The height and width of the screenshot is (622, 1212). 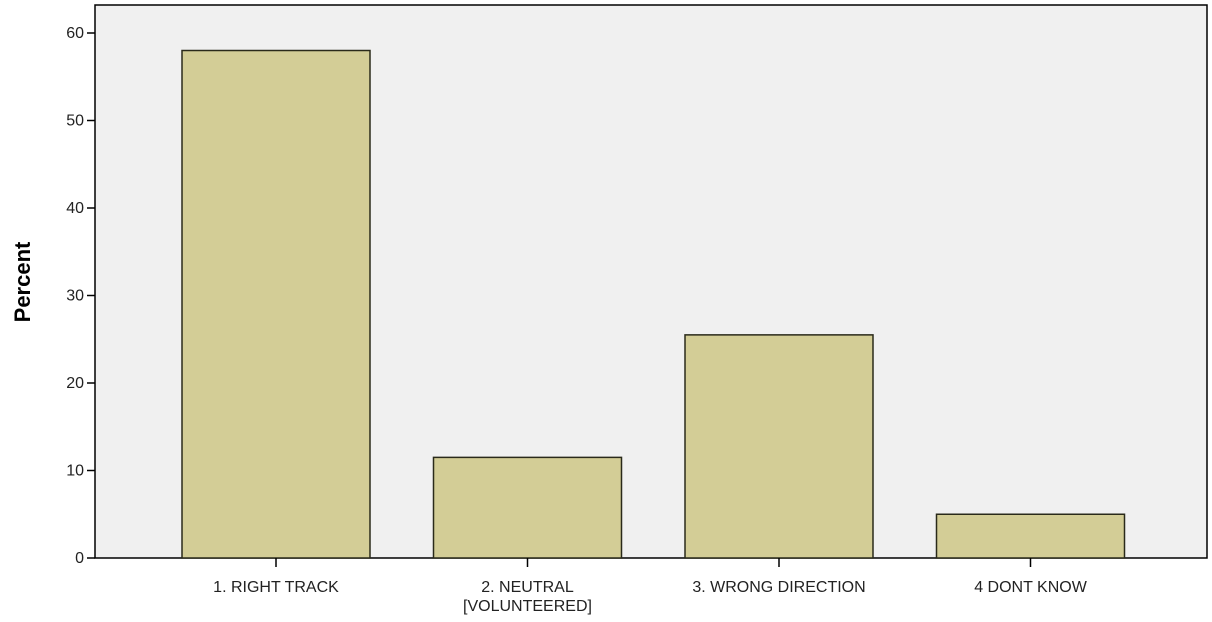 I want to click on x-tick-label-line: 1. RIGHT TRACK, so click(x=276, y=587).